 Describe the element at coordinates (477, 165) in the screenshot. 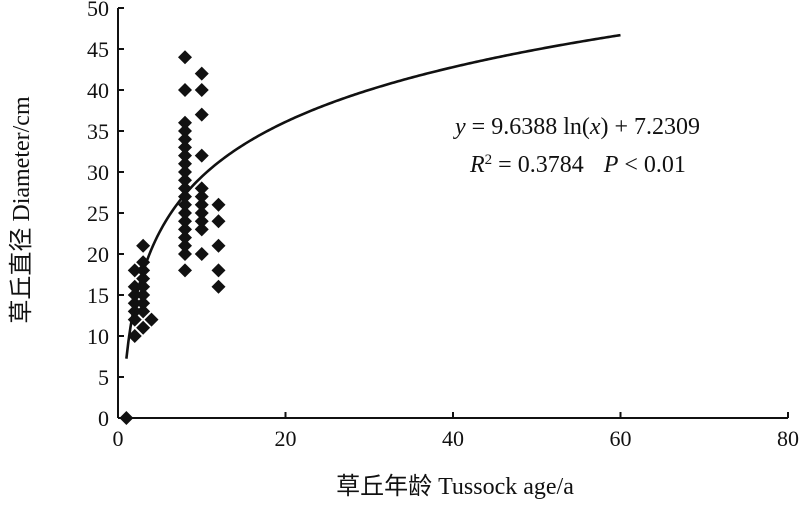

I see `stats-r: R` at that location.